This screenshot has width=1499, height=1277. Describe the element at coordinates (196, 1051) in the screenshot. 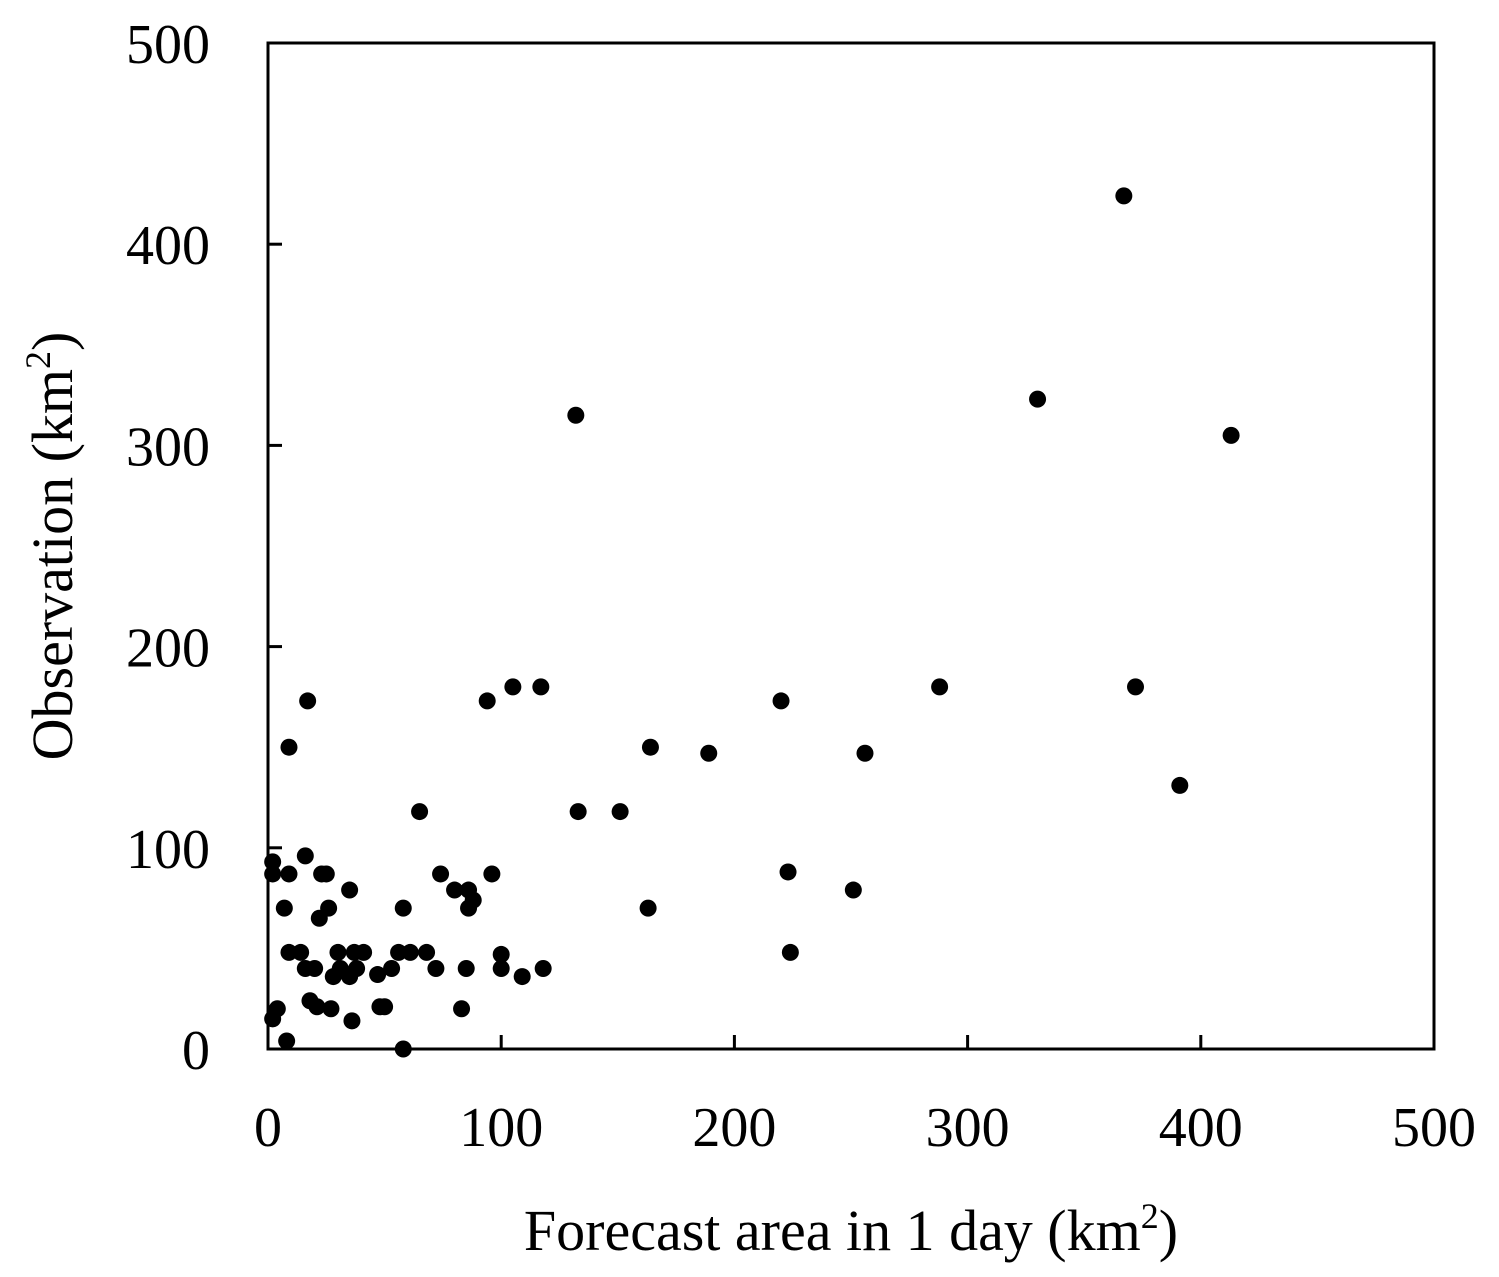

I see `y-tick-label: 0` at that location.